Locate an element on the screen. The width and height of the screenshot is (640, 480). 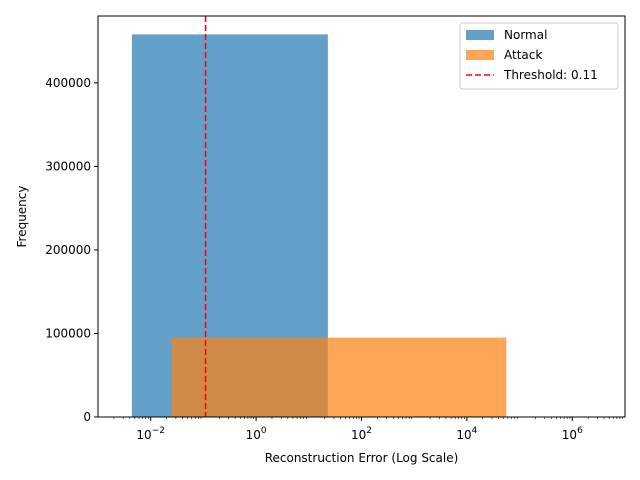
y-axis: 0 100000 200000 300000 400000 is located at coordinates (71, 250).